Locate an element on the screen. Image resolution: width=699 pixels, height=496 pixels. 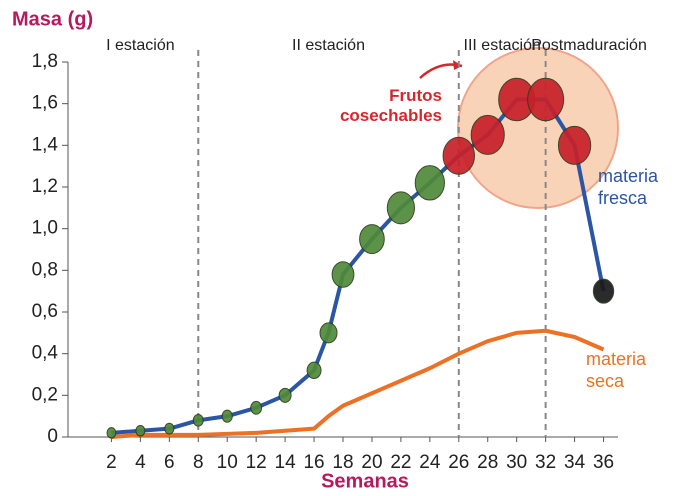
y-tick-label: 1,2 is located at coordinates (45, 186).